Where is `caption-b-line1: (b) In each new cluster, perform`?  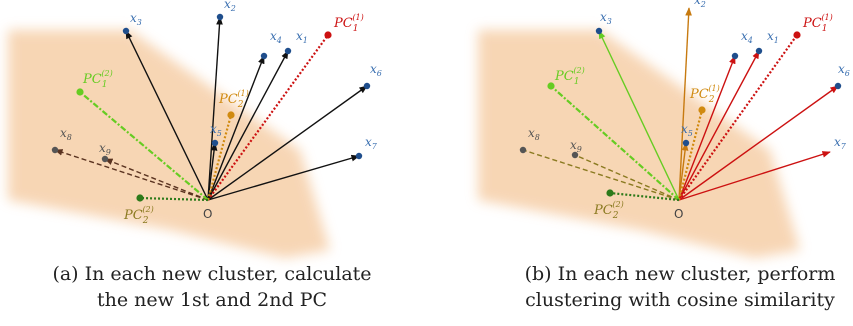
caption-b-line1: (b) In each new cluster, perform is located at coordinates (680, 274).